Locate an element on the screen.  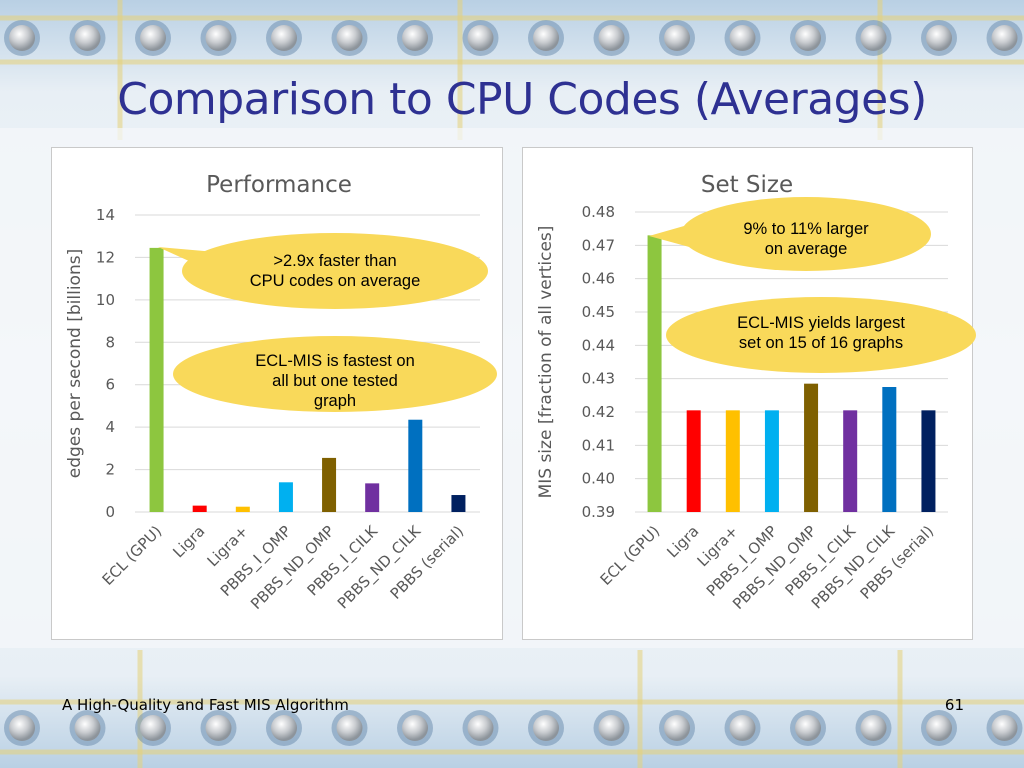
y-tick-label: 0.46 is located at coordinates (598, 279).